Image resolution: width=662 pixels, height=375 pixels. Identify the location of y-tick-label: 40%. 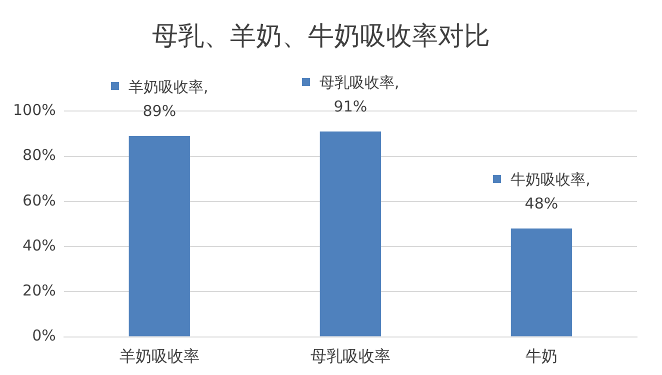
(39, 245).